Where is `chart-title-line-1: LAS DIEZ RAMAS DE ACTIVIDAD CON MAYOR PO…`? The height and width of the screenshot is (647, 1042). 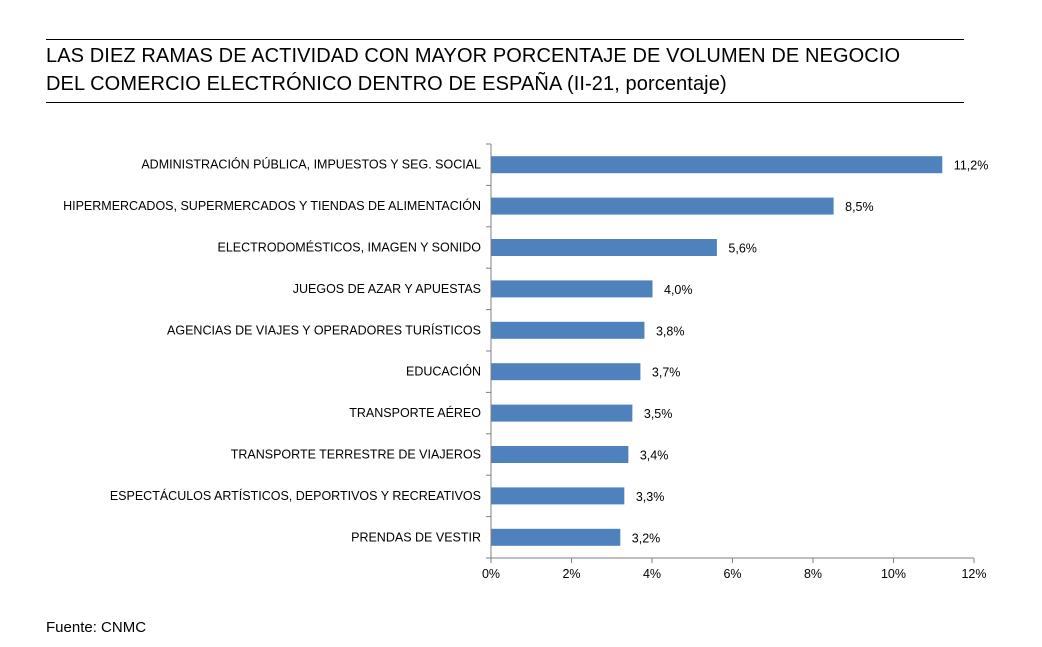
chart-title-line-1: LAS DIEZ RAMAS DE ACTIVIDAD CON MAYOR PO… is located at coordinates (473, 56).